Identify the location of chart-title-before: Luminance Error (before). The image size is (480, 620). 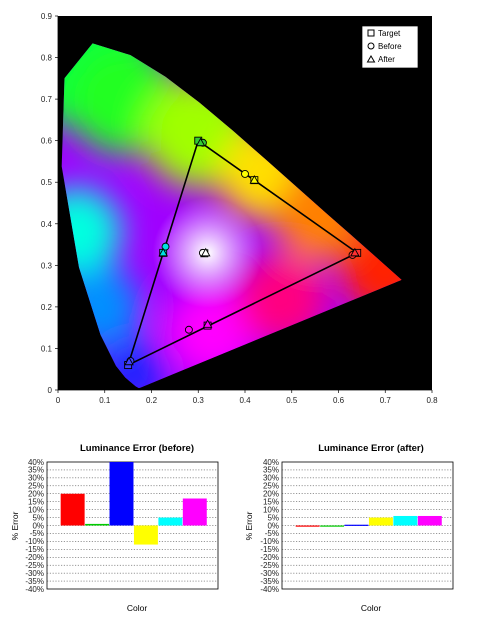
(137, 448).